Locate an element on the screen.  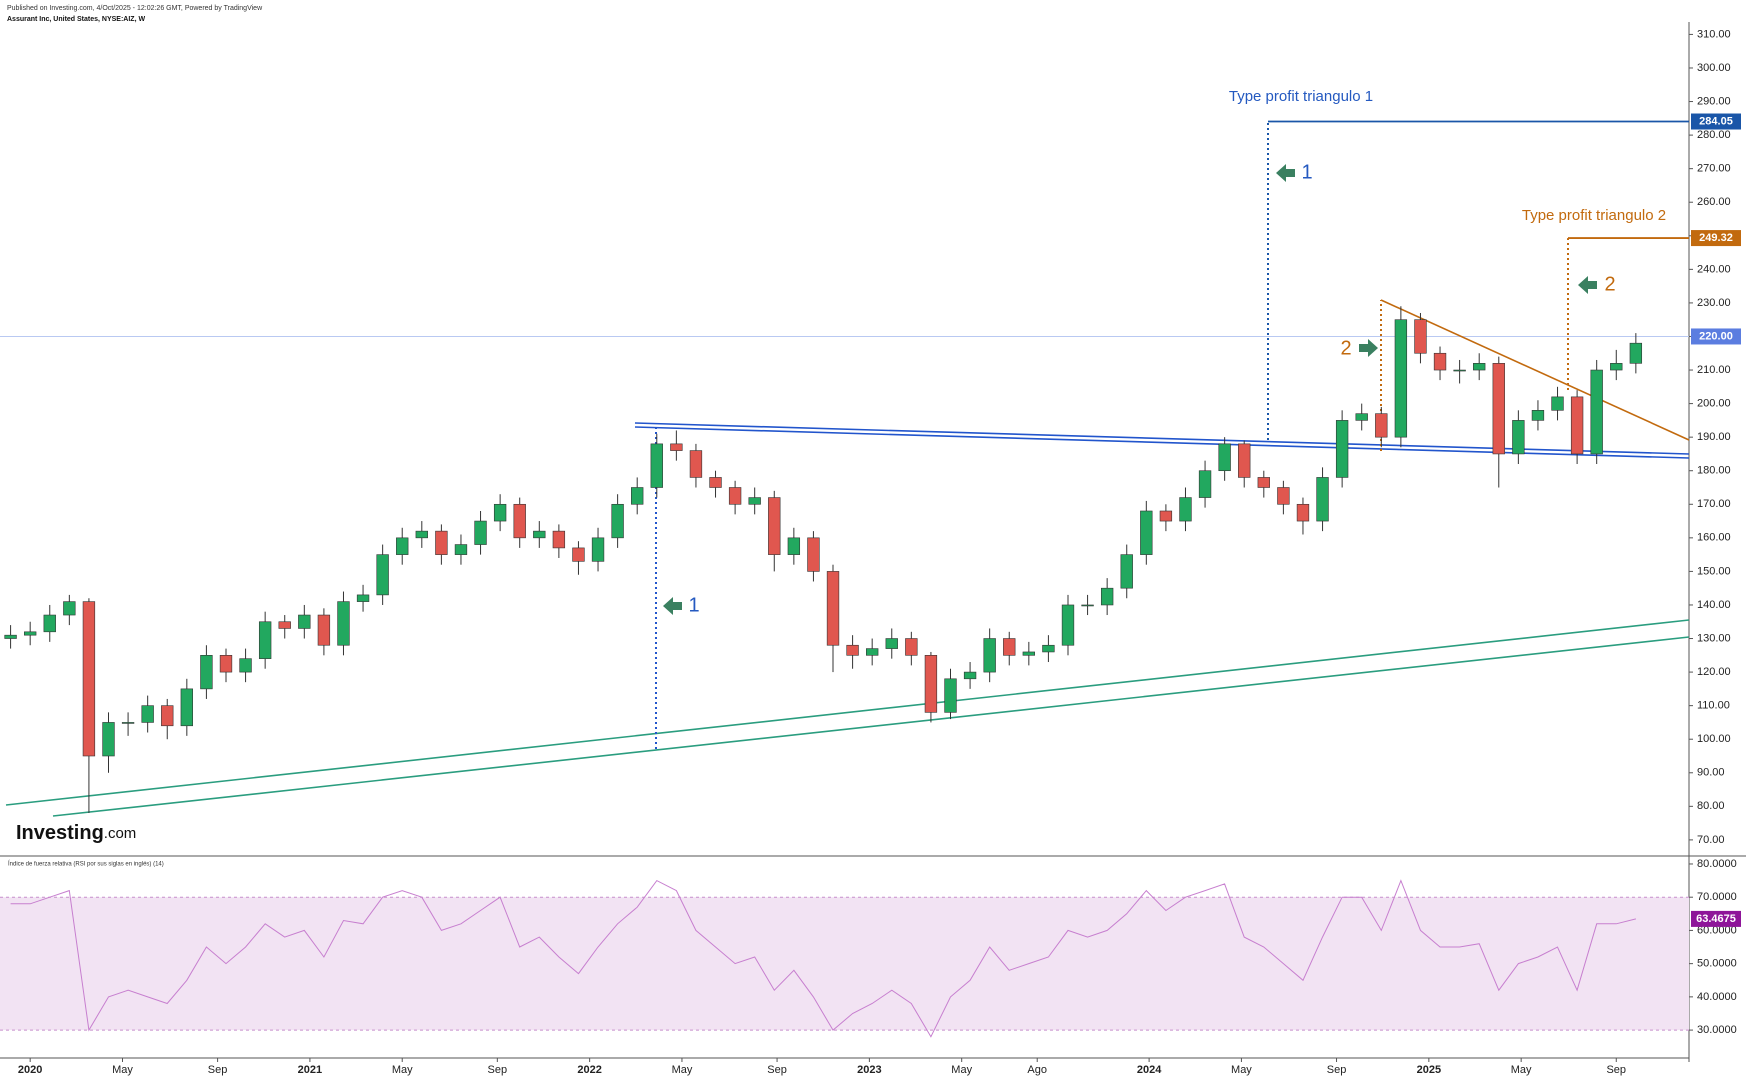
price-badge-label: 284.05 is located at coordinates (1716, 121).